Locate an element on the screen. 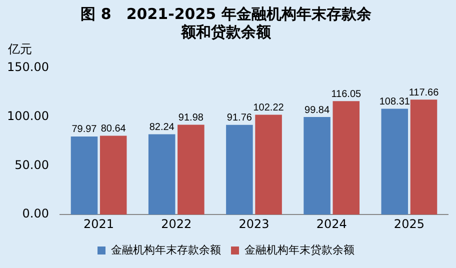 The width and height of the screenshot is (456, 268). x-tick-label: 2024 is located at coordinates (331, 223).